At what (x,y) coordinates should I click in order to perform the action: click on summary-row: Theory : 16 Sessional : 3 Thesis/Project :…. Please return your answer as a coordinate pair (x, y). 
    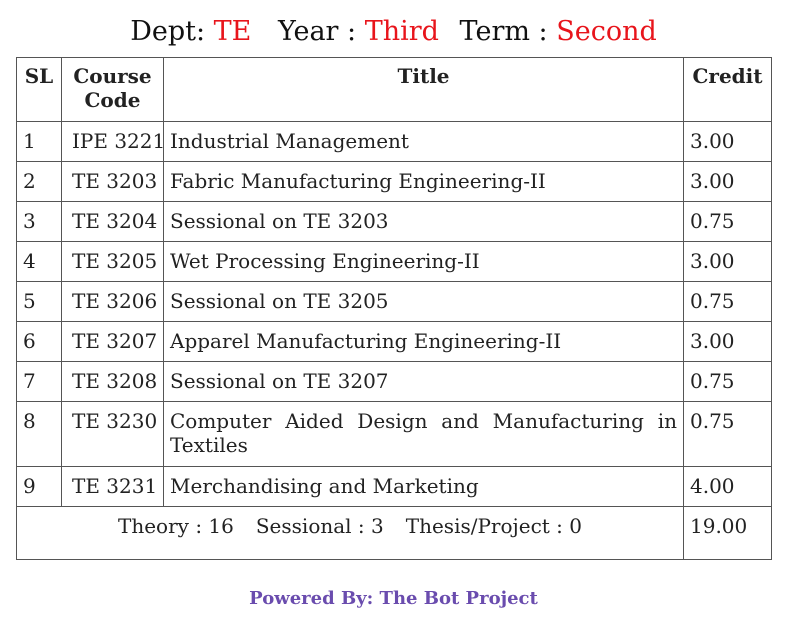
    Looking at the image, I should click on (394, 533).